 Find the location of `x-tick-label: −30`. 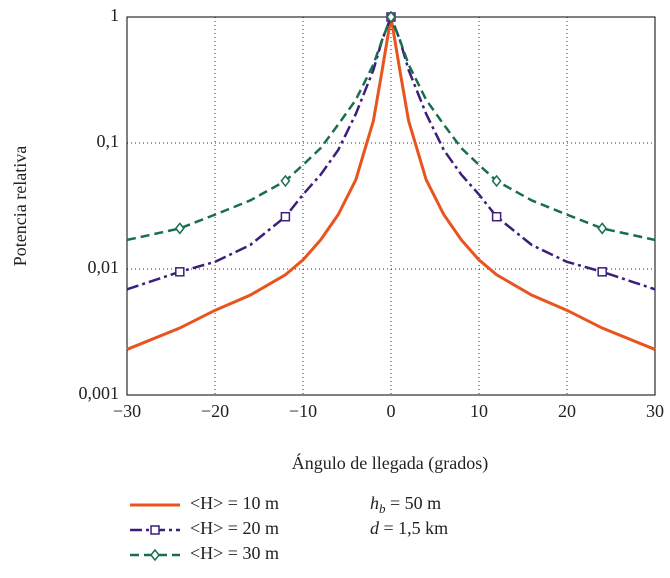

x-tick-label: −30 is located at coordinates (127, 411).